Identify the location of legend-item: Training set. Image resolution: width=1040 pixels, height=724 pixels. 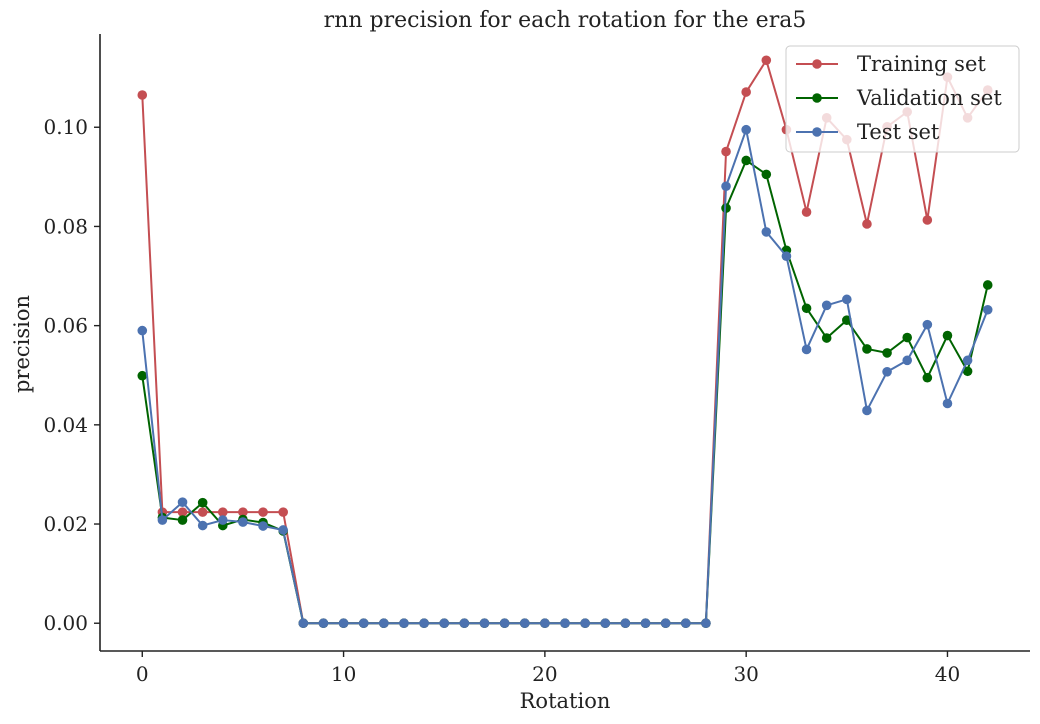
(891, 64).